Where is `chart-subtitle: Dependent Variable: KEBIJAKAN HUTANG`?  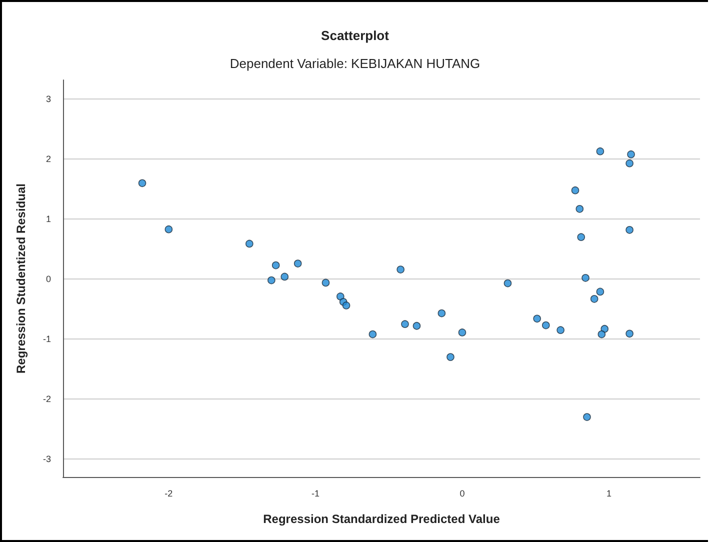 chart-subtitle: Dependent Variable: KEBIJAKAN HUTANG is located at coordinates (355, 63).